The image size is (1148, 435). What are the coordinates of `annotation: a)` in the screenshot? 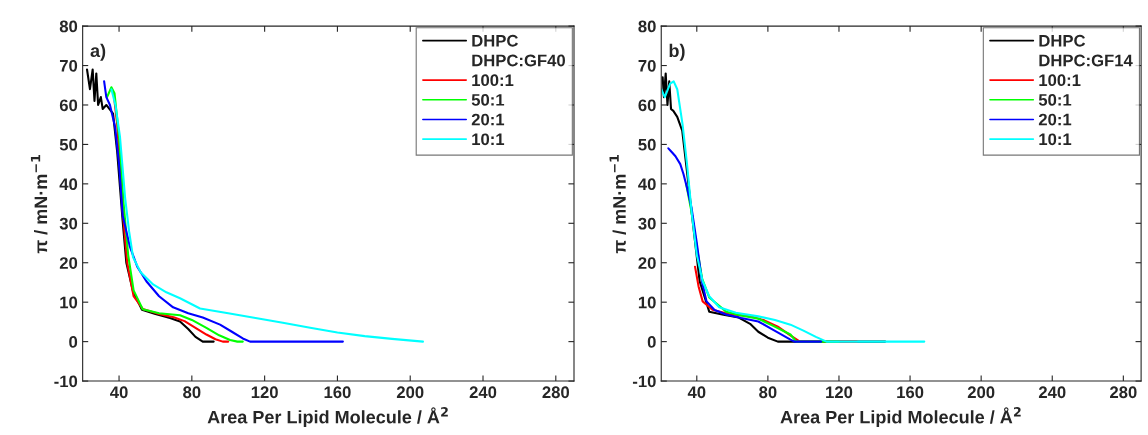 It's located at (98, 52).